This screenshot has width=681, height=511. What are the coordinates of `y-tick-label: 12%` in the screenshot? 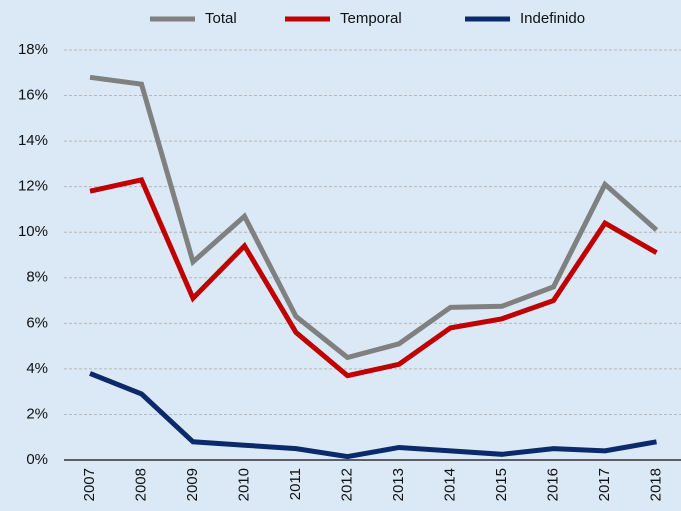 It's located at (33, 186).